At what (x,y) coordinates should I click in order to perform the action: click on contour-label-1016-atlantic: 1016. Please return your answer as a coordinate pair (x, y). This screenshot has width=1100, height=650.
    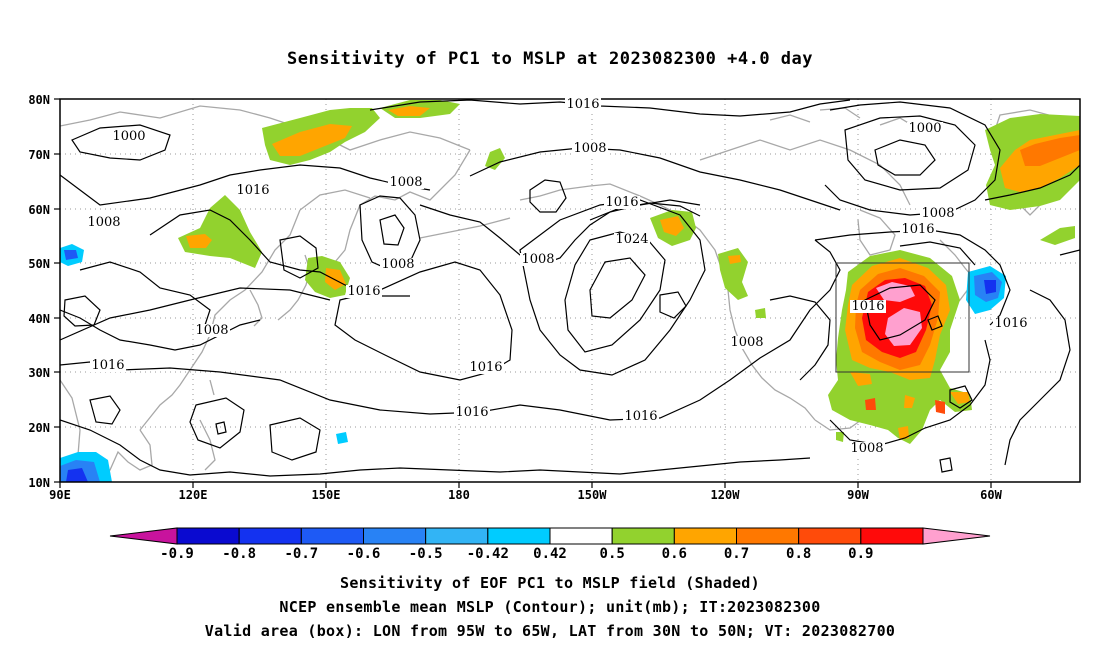
    Looking at the image, I should click on (1010, 323).